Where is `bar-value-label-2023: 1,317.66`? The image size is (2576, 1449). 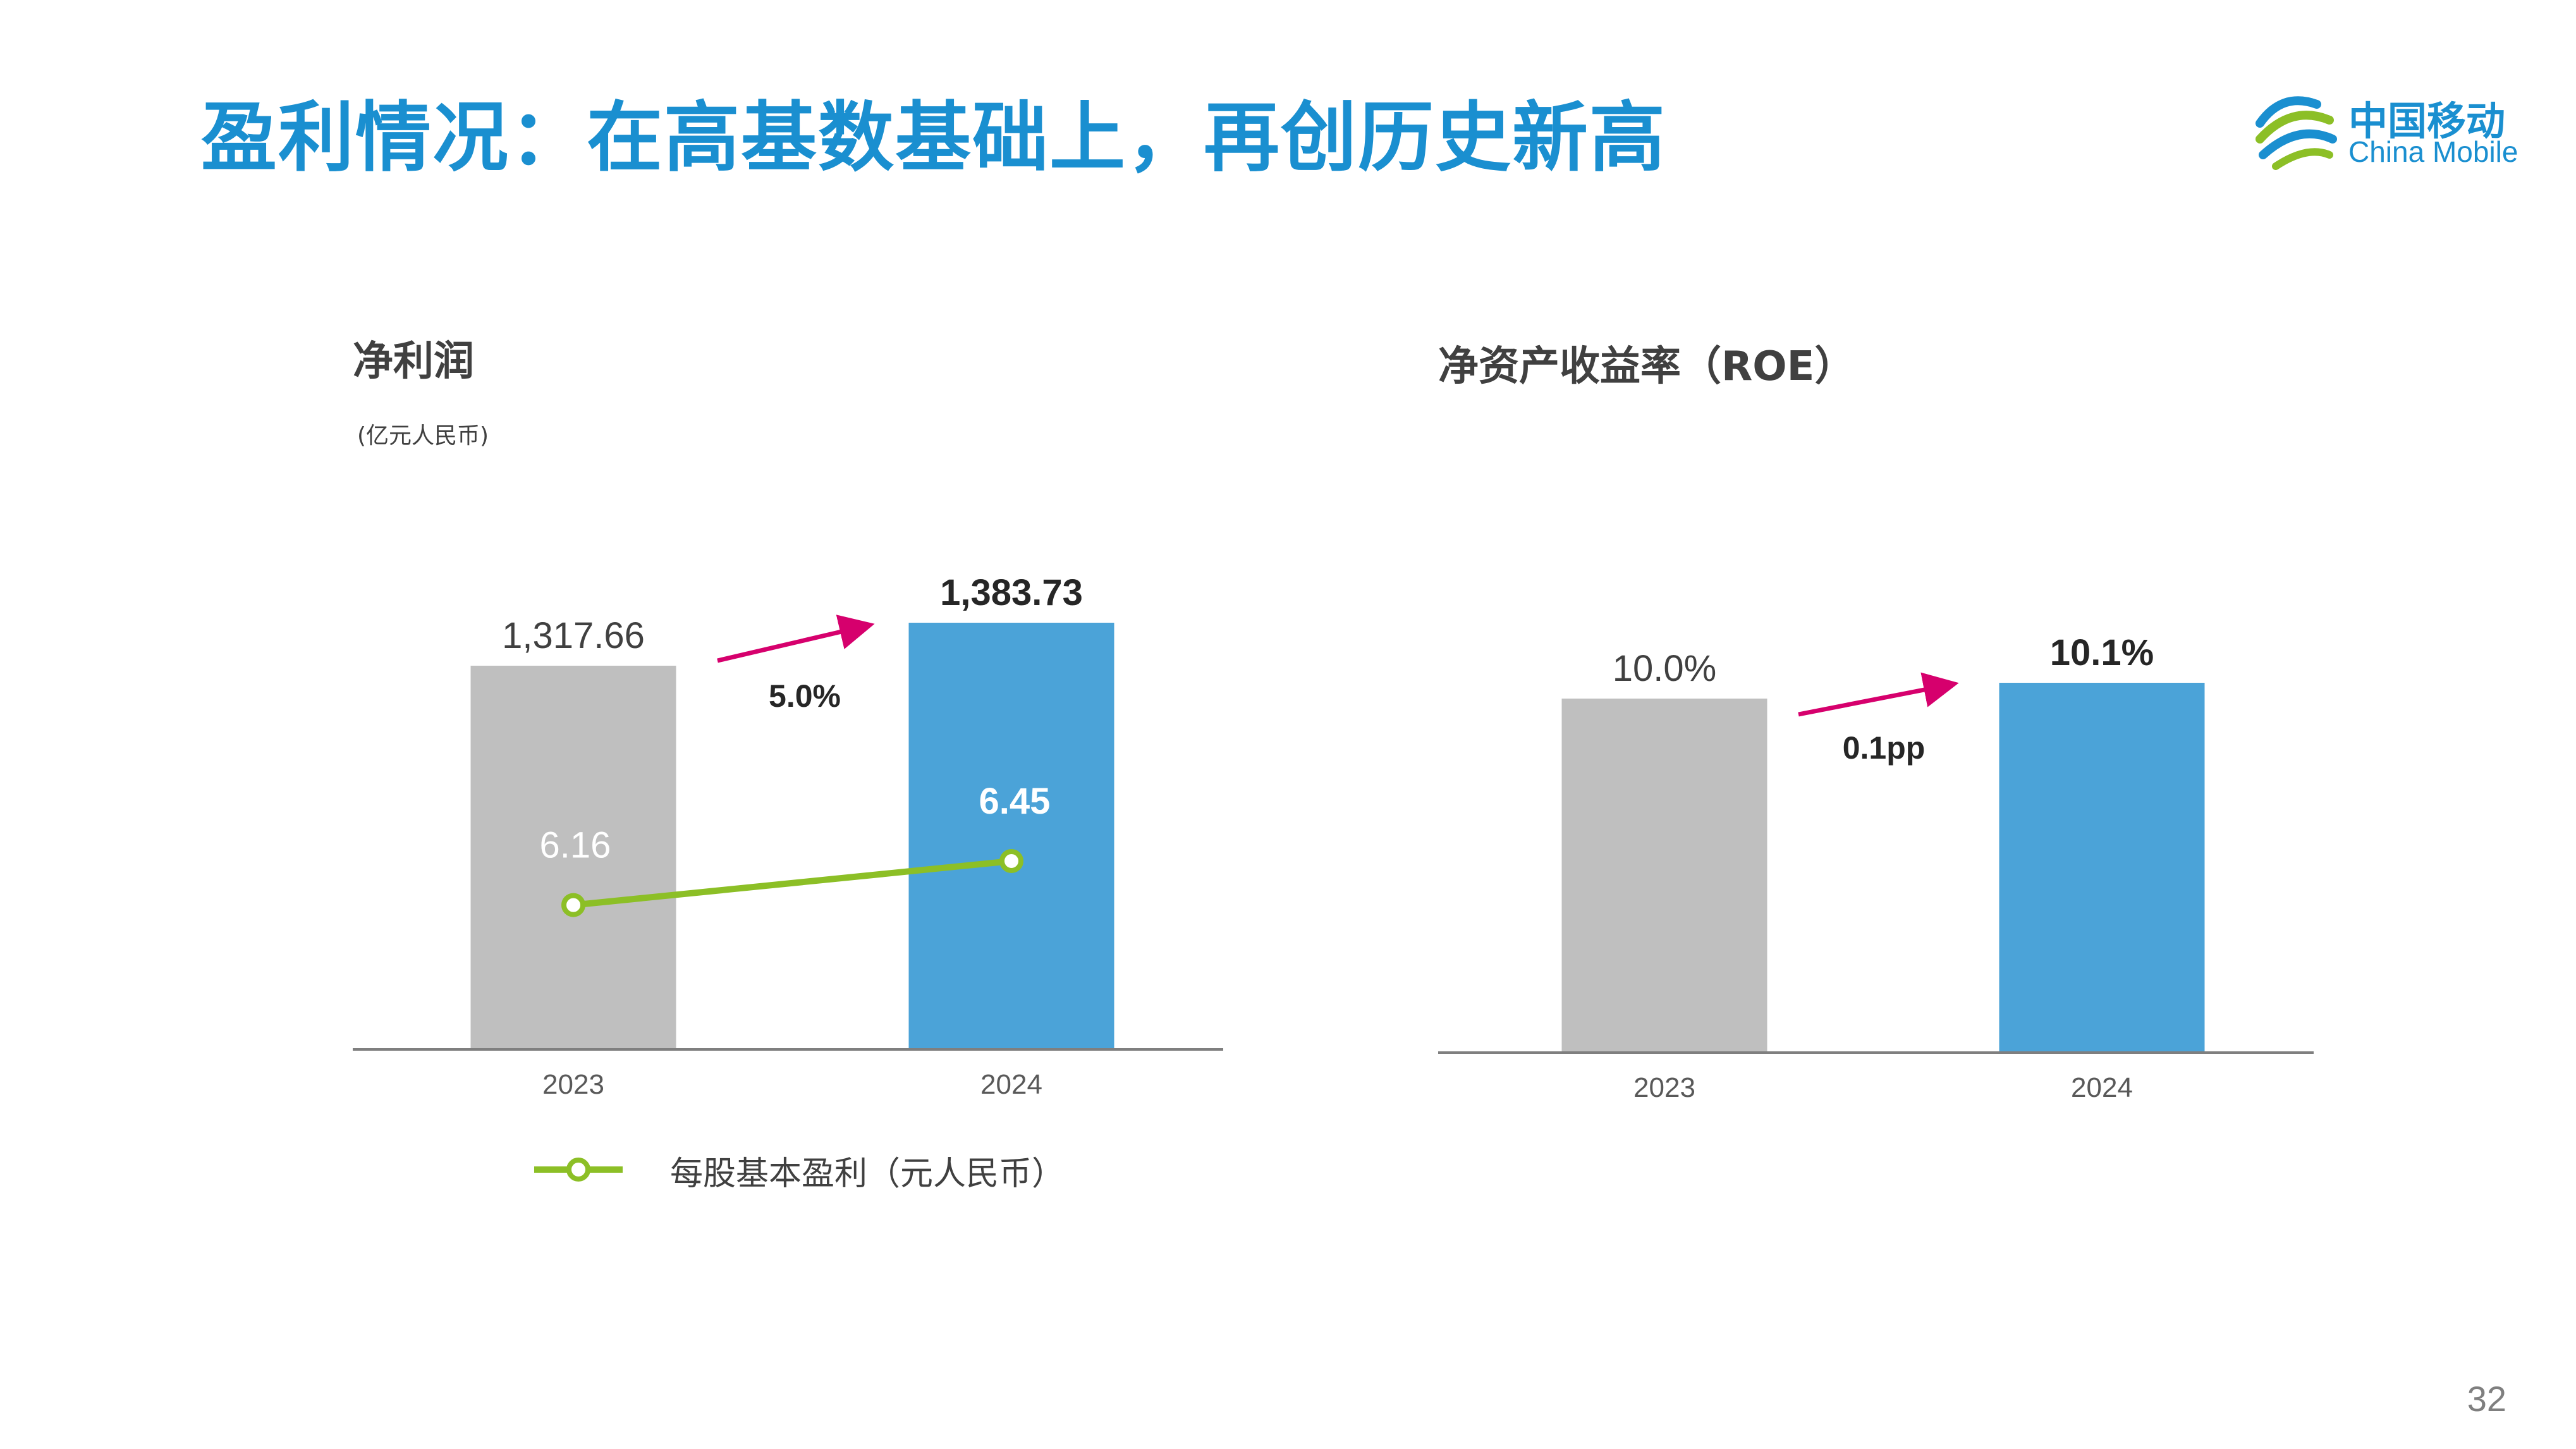 bar-value-label-2023: 1,317.66 is located at coordinates (573, 635).